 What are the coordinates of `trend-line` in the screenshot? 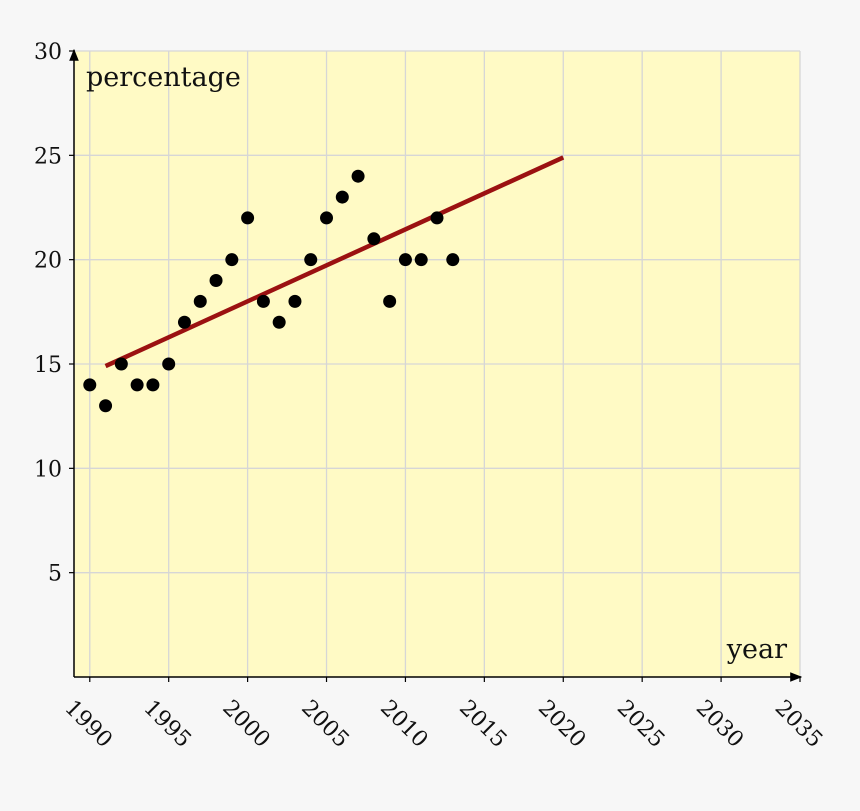 It's located at (334, 262).